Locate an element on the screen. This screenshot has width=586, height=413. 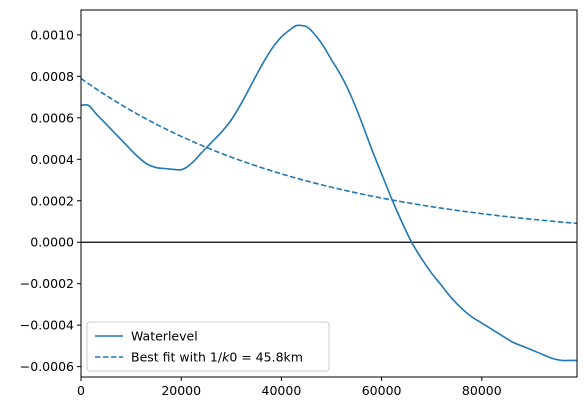
legend: Waterlevel Best fit with 1/k0 = 45.8km is located at coordinates (208, 346).